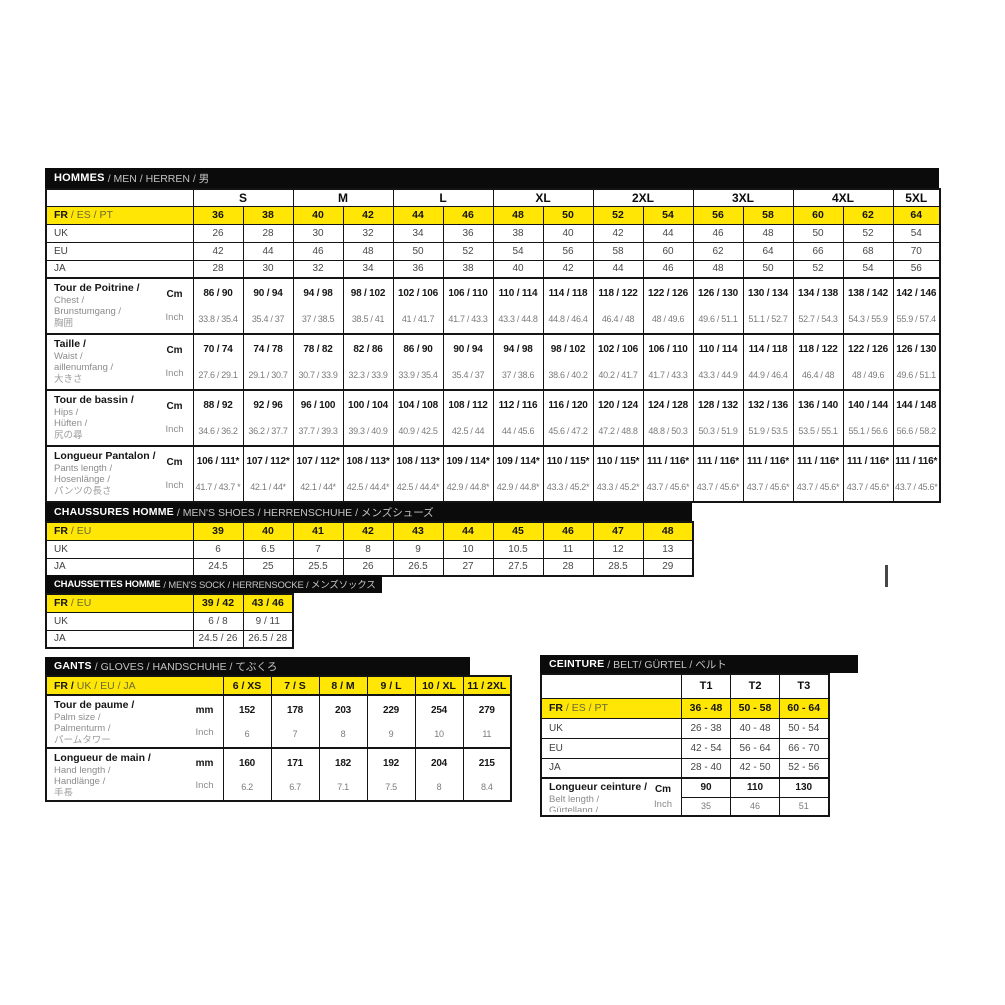  I want to click on value-cell: 25.5, so click(318, 567).